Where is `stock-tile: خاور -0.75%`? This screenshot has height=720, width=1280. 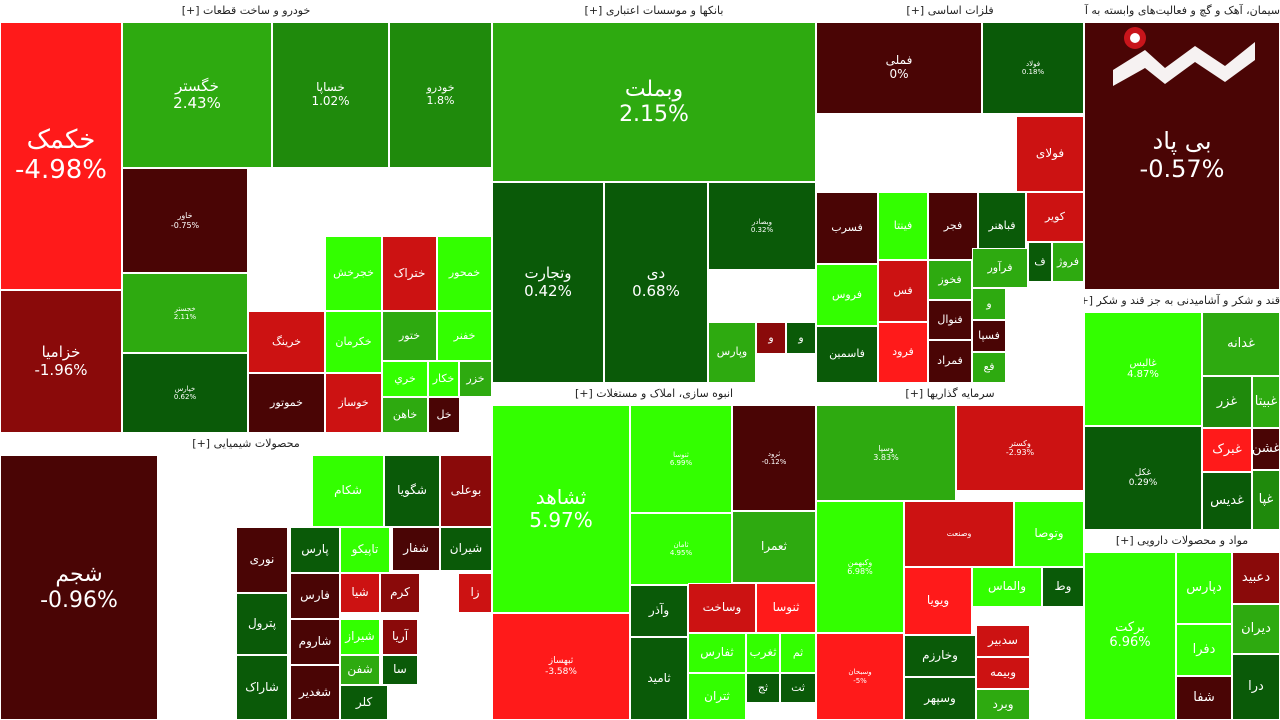
stock-tile: خاور -0.75% is located at coordinates (185, 220).